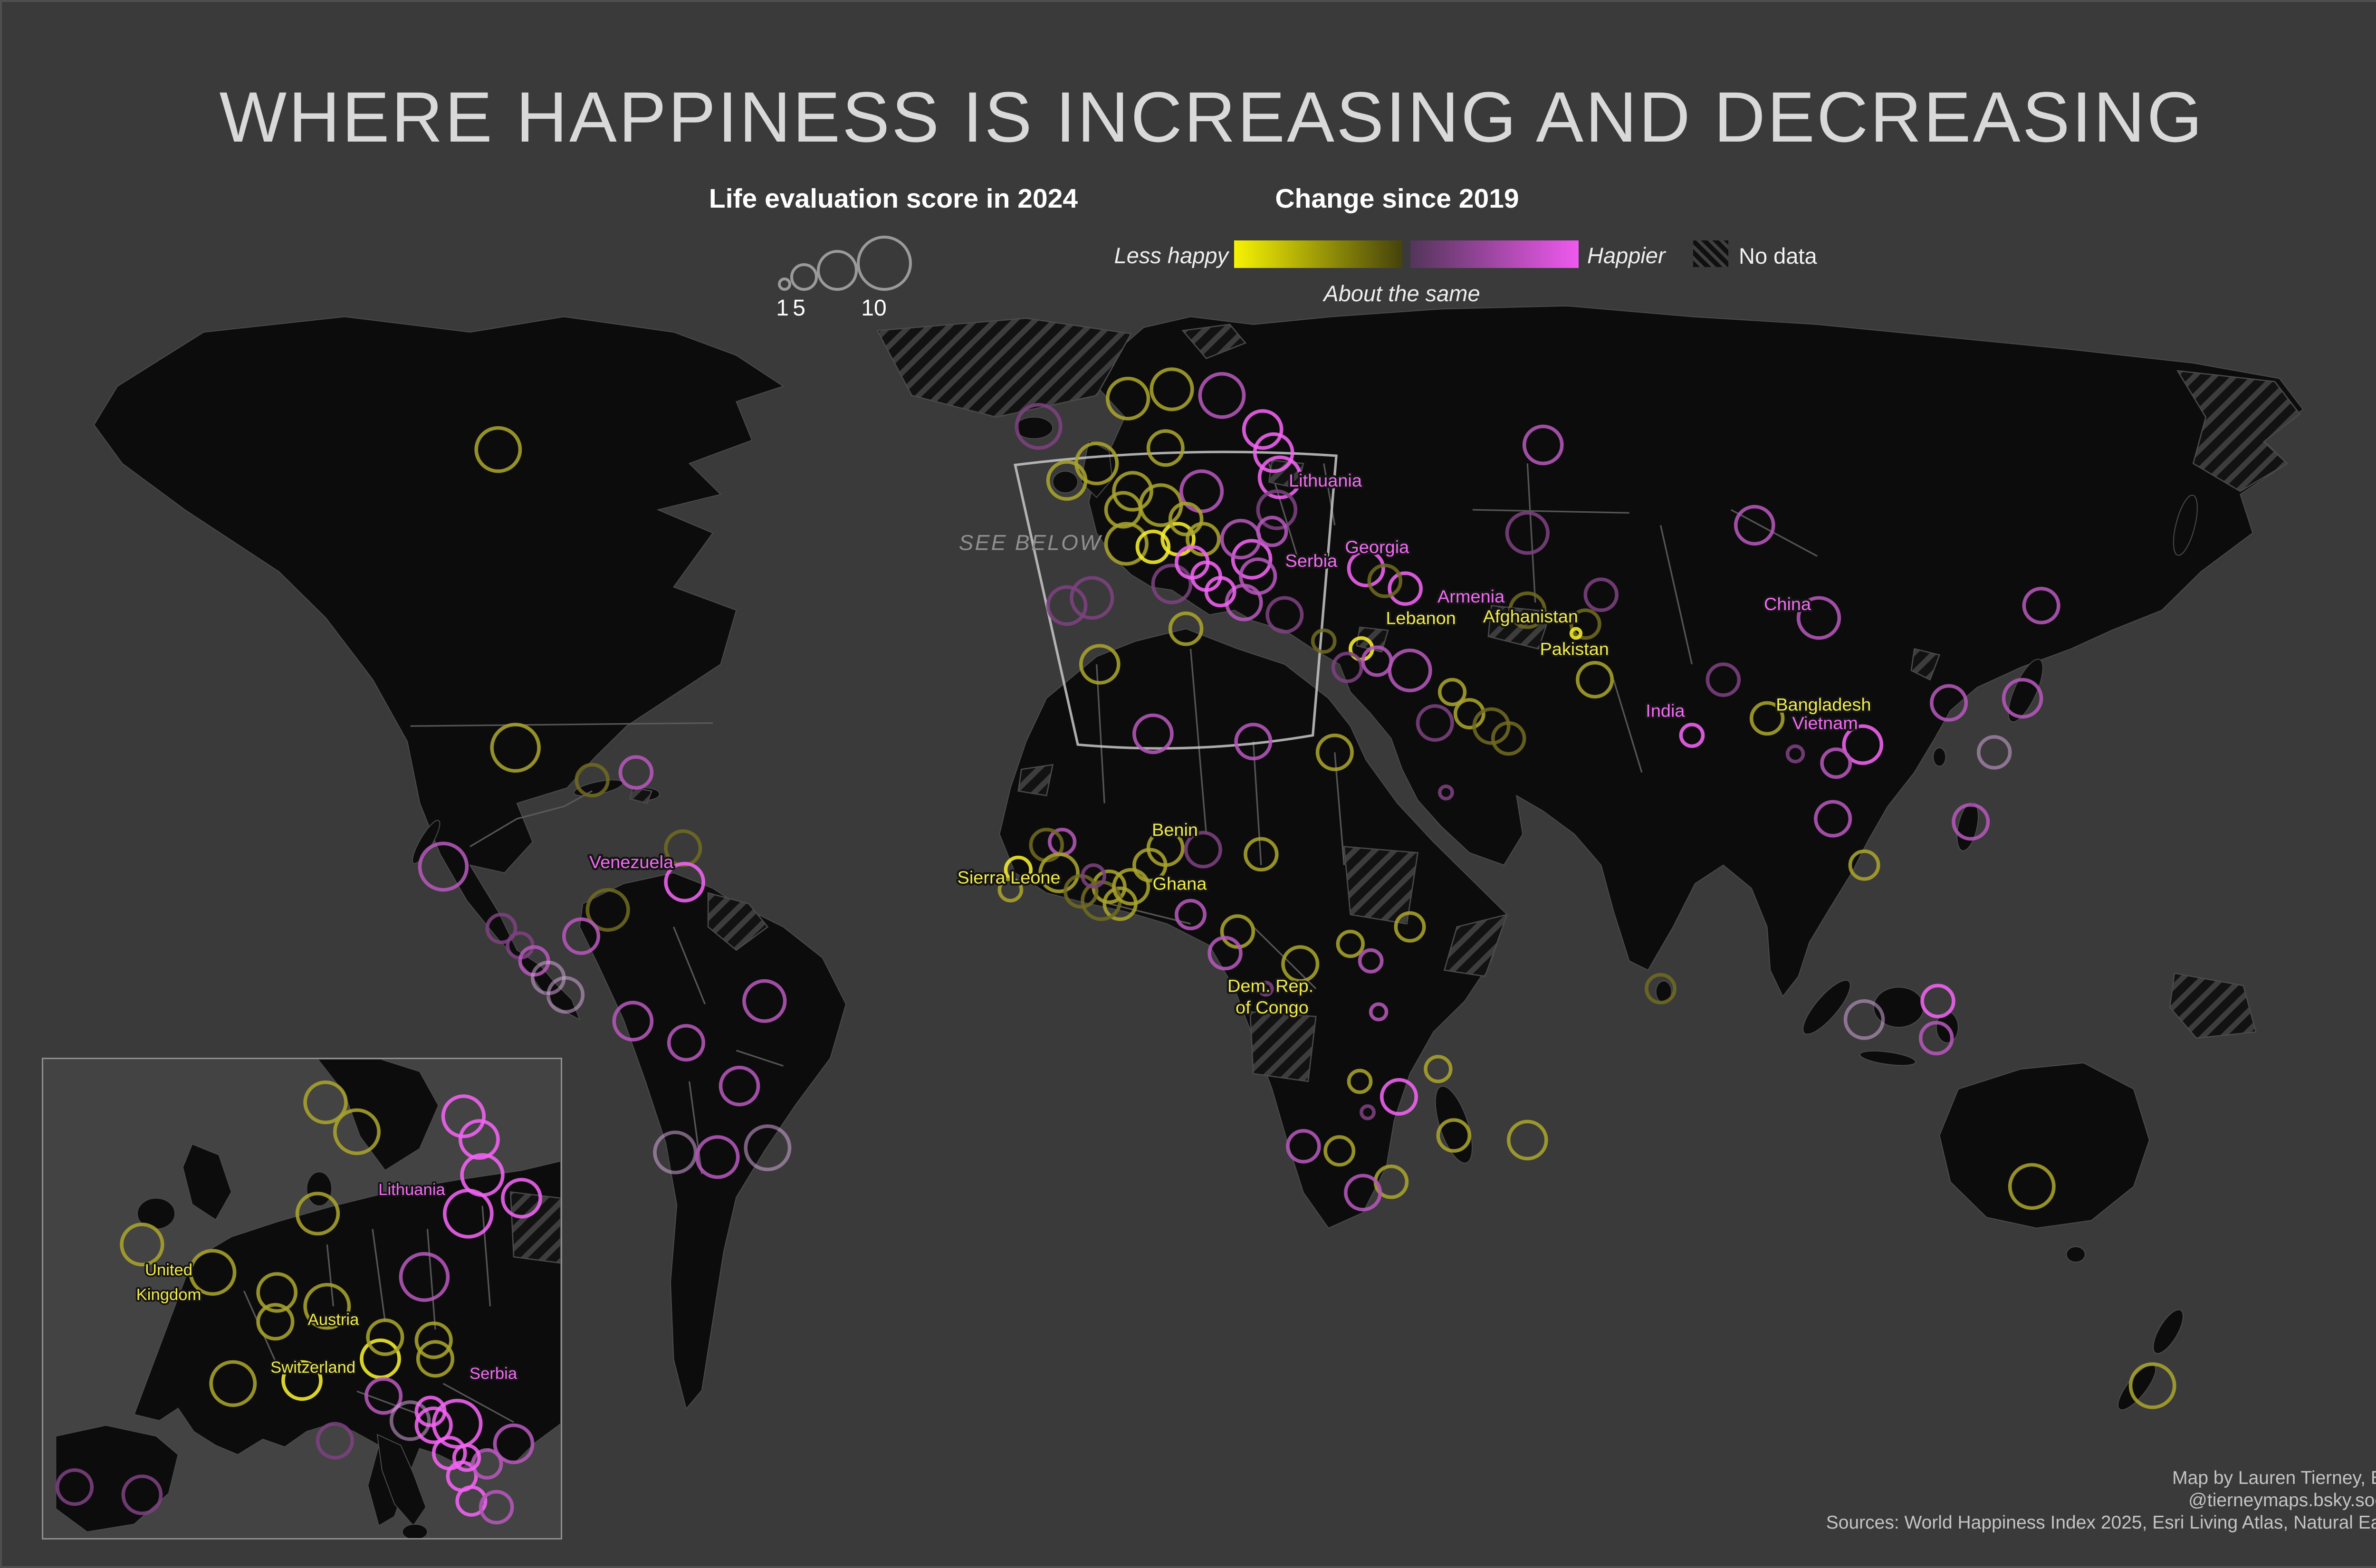 The height and width of the screenshot is (1568, 2376). Describe the element at coordinates (378, 1115) in the screenshot. I see `inset-land-scandinavia` at that location.